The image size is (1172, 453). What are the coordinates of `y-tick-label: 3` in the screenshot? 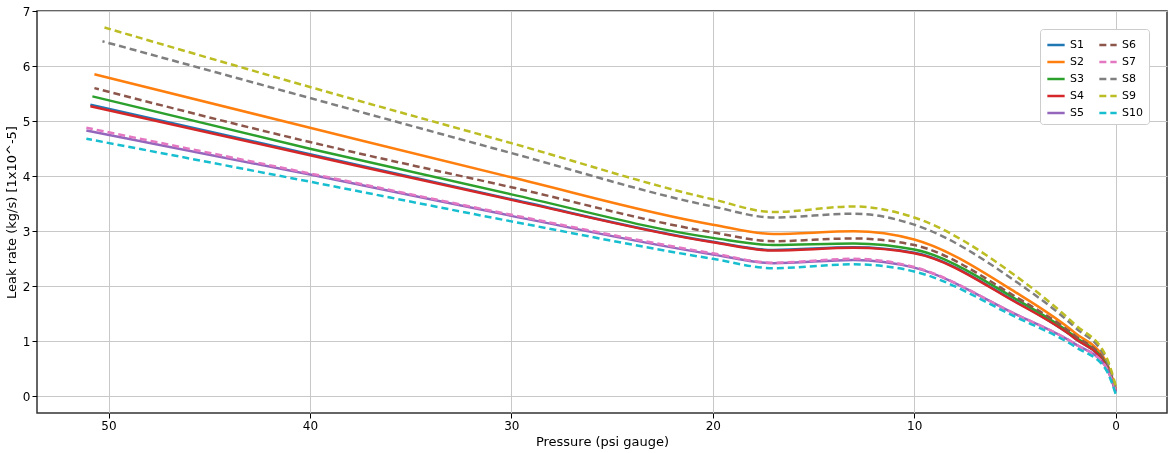 It's located at (26, 231).